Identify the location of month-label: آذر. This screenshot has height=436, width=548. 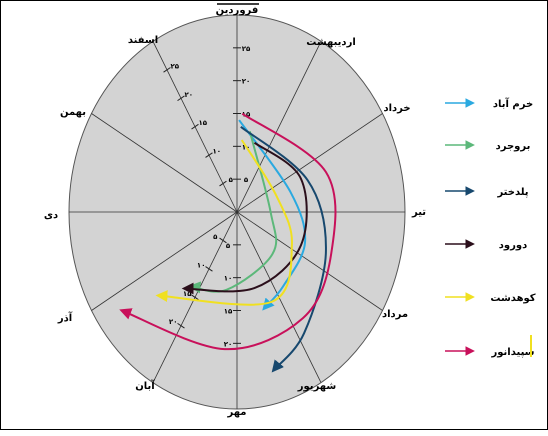
(65, 317).